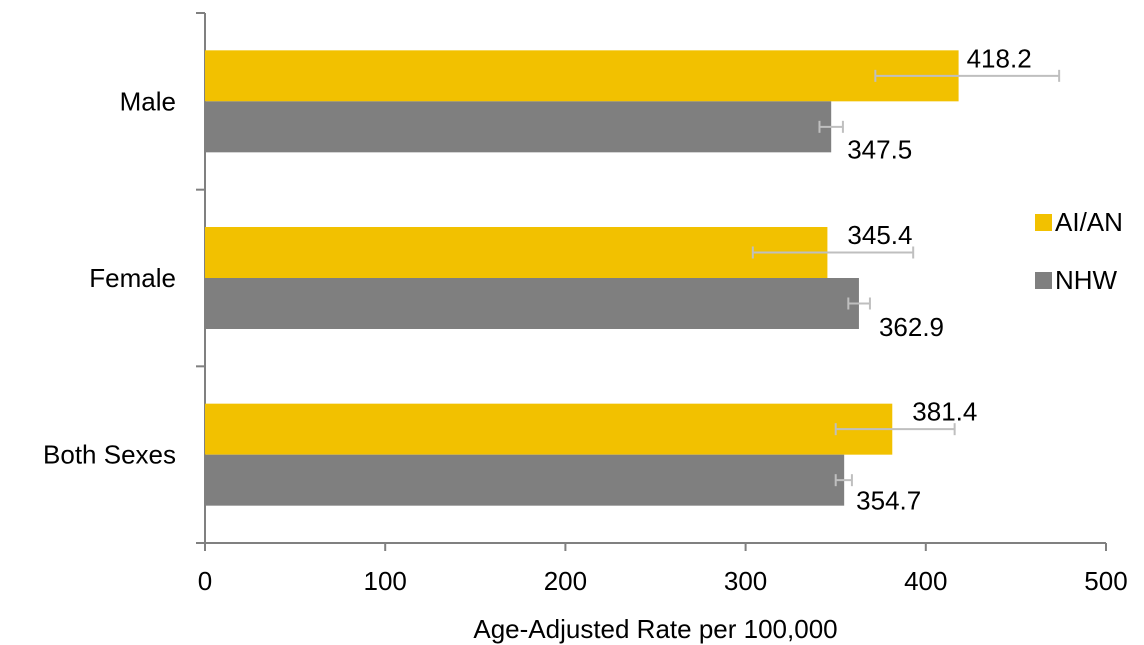  What do you see at coordinates (148, 101) in the screenshot?
I see `category-label: Male` at bounding box center [148, 101].